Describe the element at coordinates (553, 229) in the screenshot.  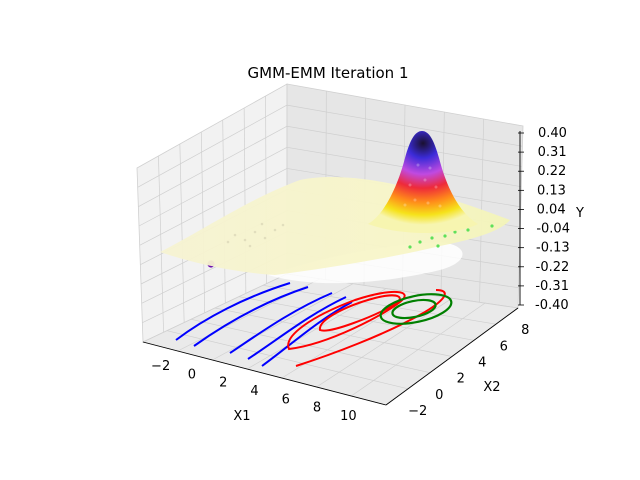
I see `z-tick-label: -0.04` at that location.